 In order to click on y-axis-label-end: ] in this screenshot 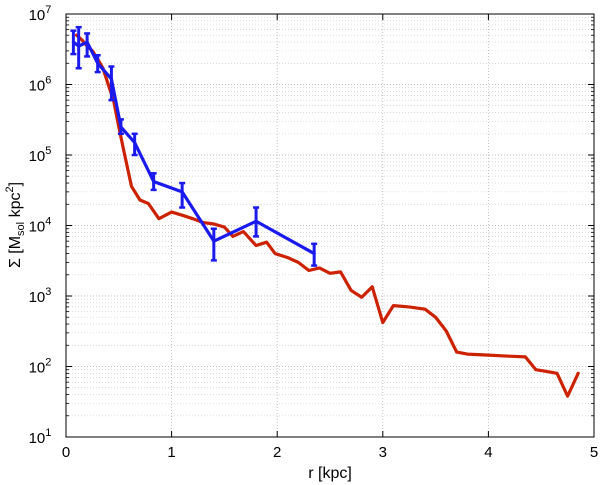, I will do `click(15, 184)`.